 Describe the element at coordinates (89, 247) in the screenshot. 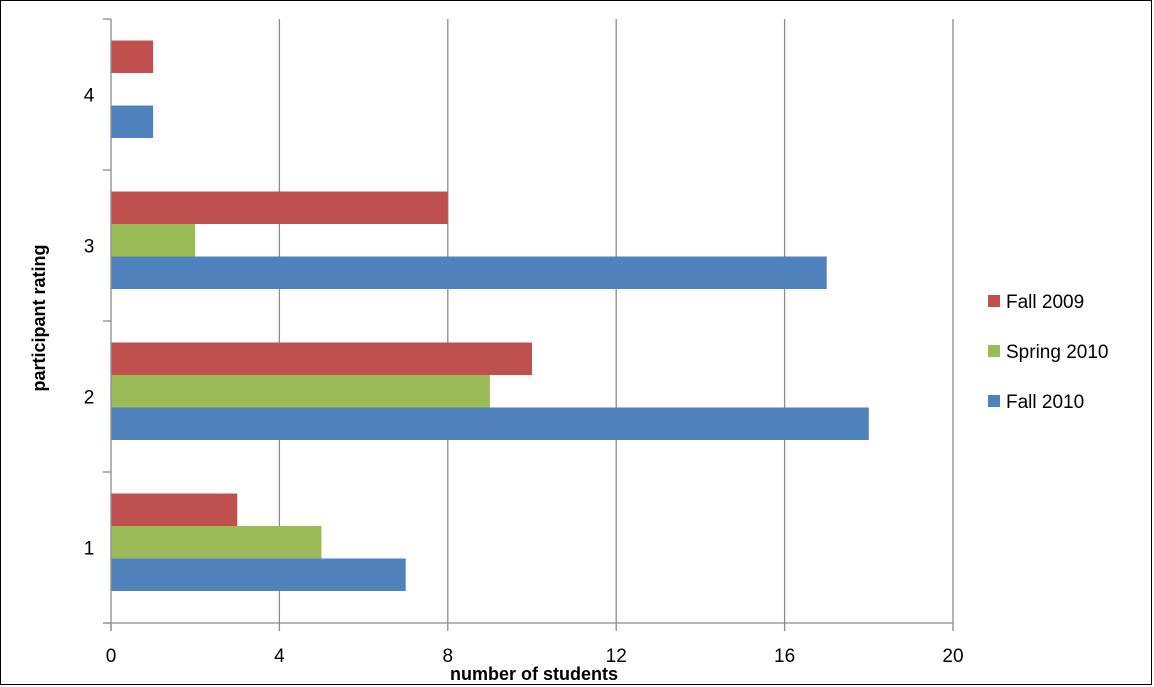

I see `y-tick-label: 3` at that location.